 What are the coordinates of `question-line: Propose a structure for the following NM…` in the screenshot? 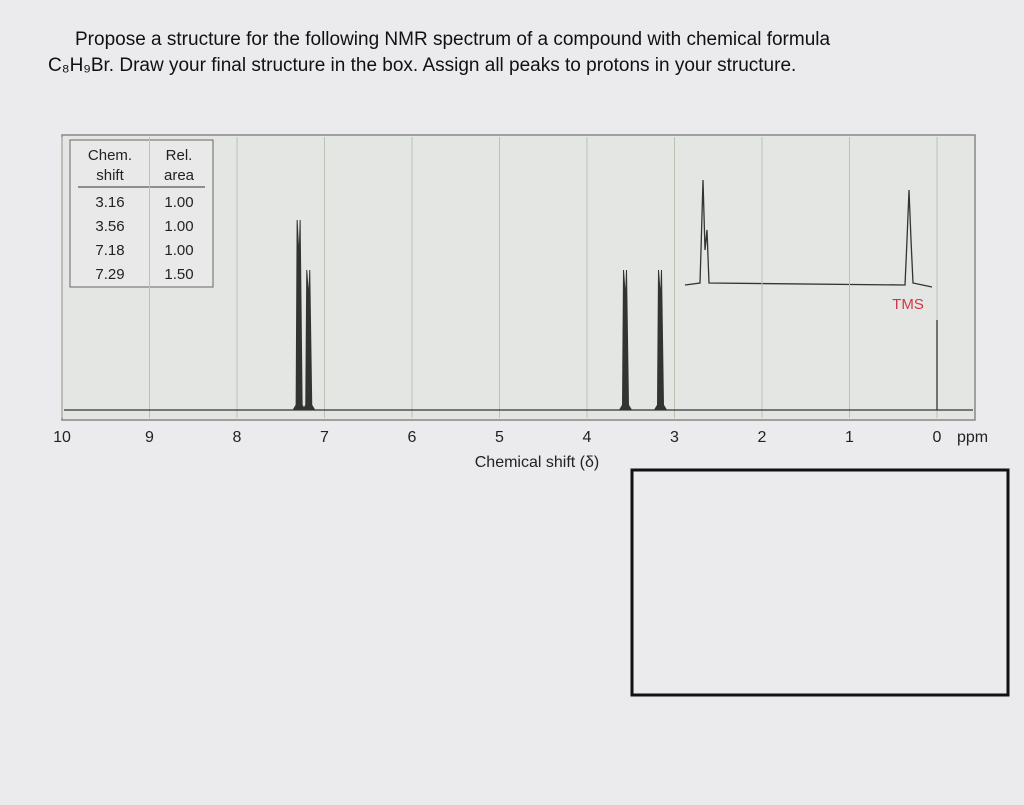 It's located at (452, 39).